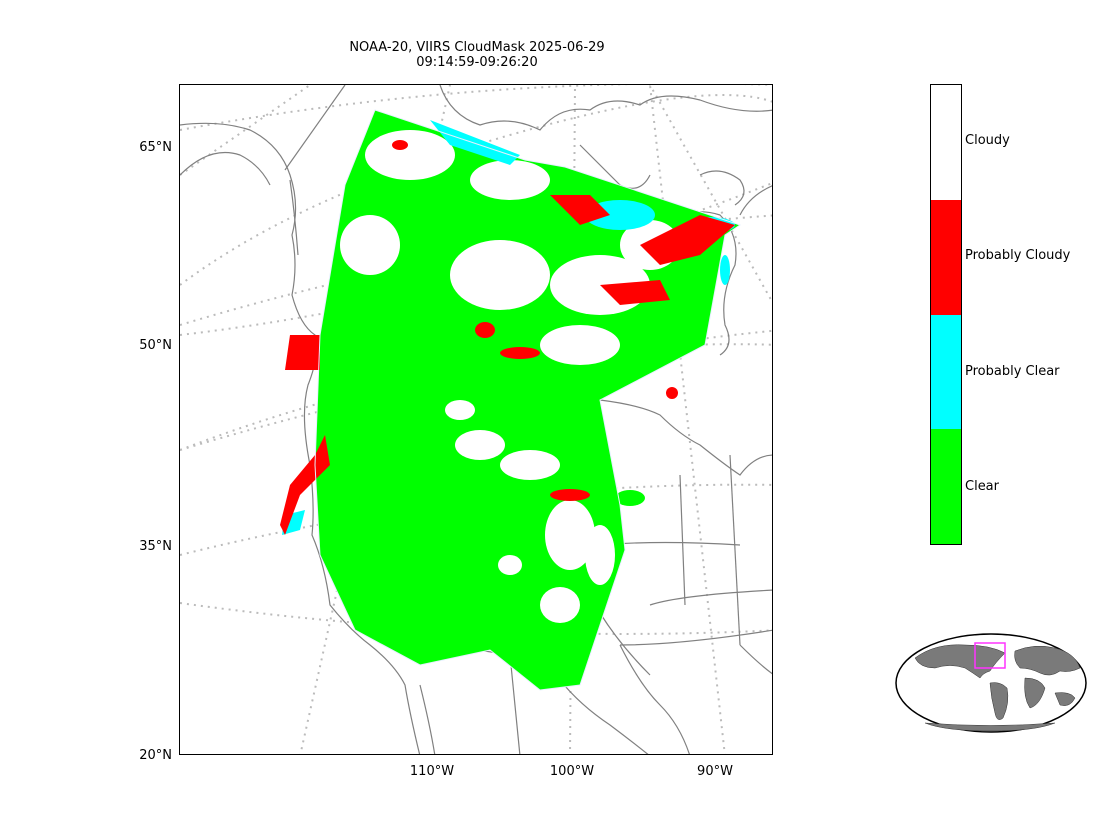  I want to click on legend-label-probably-clear: Probably Clear, so click(1012, 371).